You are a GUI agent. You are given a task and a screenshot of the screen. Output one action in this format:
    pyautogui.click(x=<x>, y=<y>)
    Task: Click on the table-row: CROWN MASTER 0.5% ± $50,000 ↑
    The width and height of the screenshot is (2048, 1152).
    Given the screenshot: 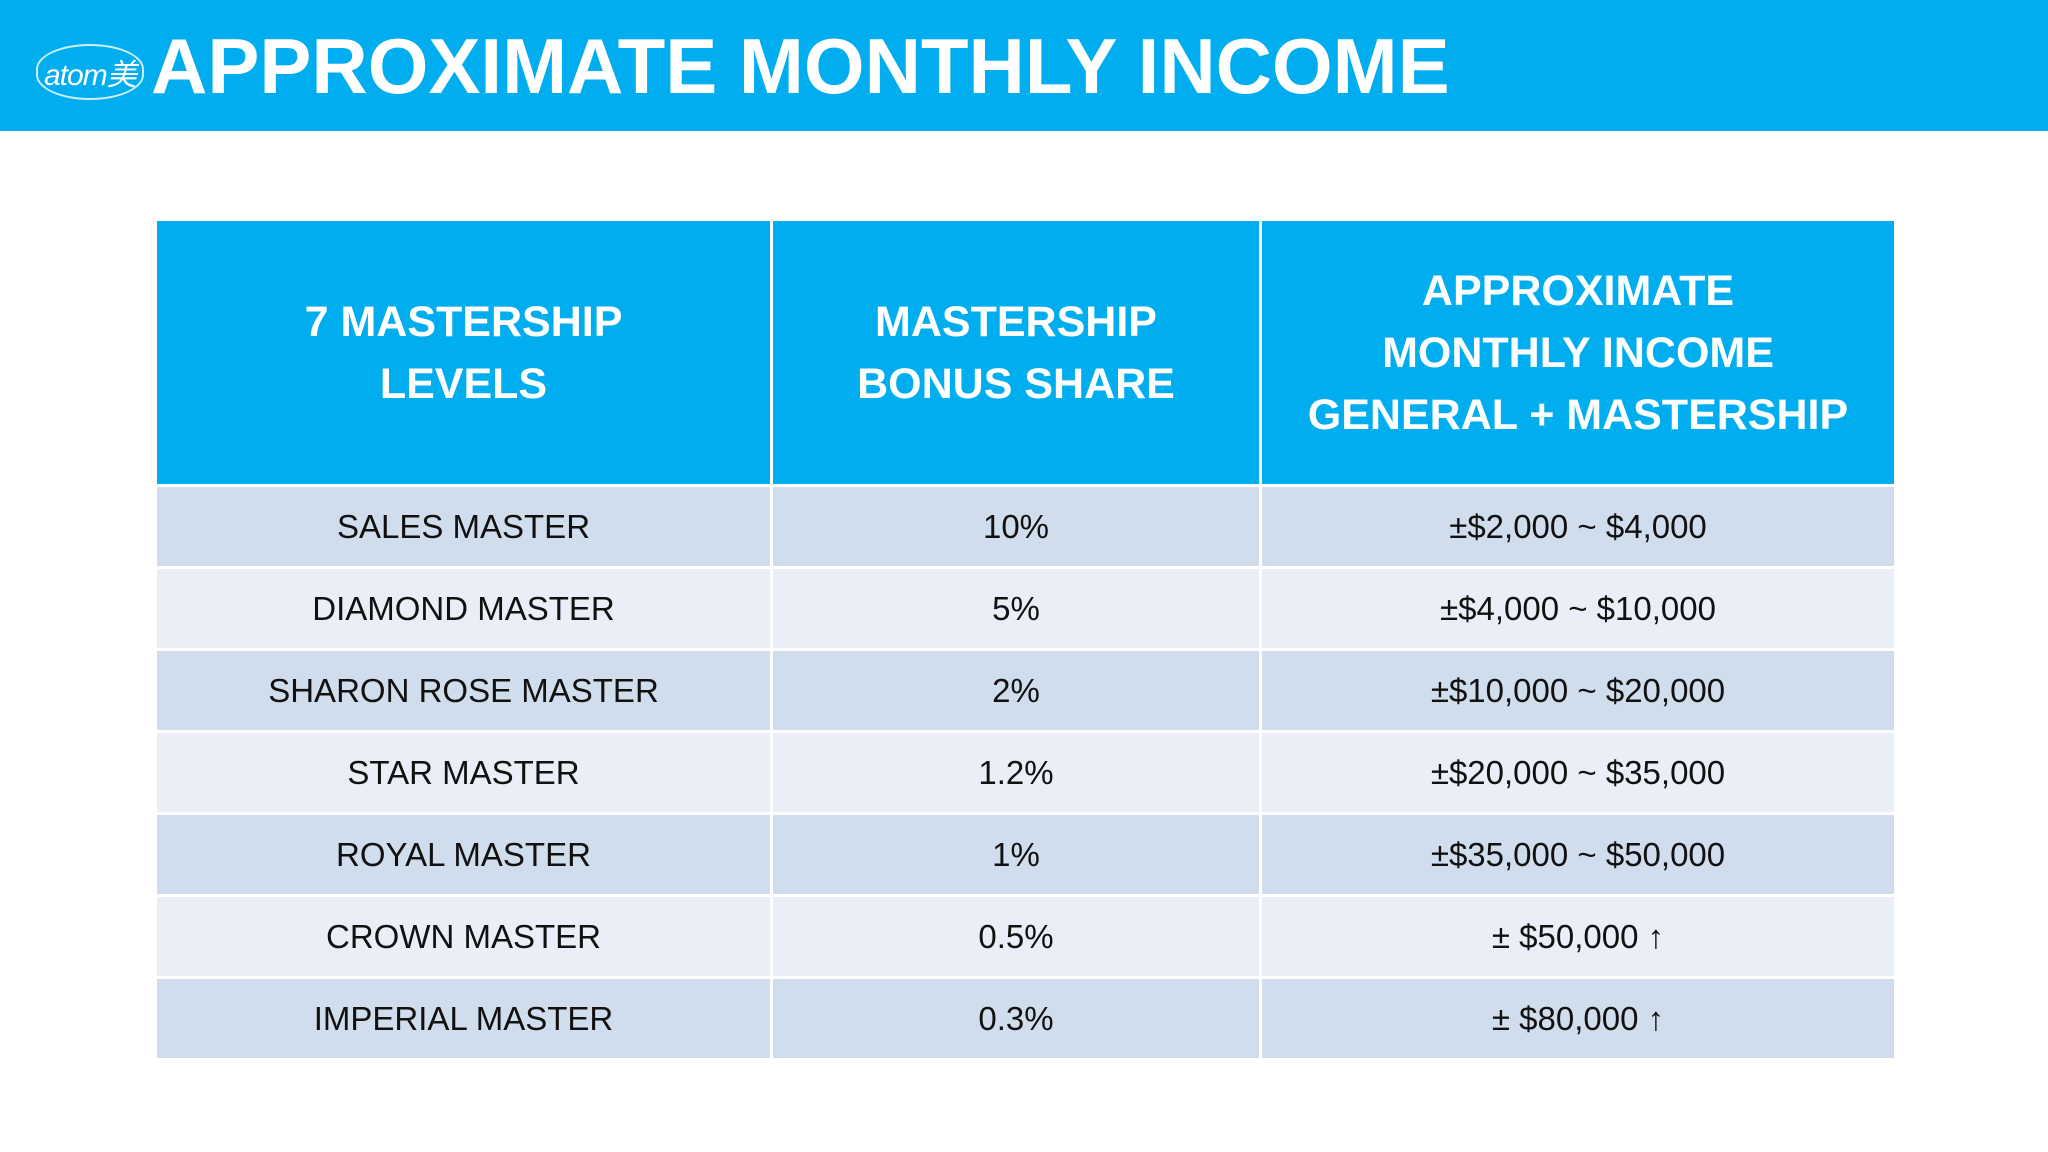 What is the action you would take?
    pyautogui.click(x=1025, y=936)
    